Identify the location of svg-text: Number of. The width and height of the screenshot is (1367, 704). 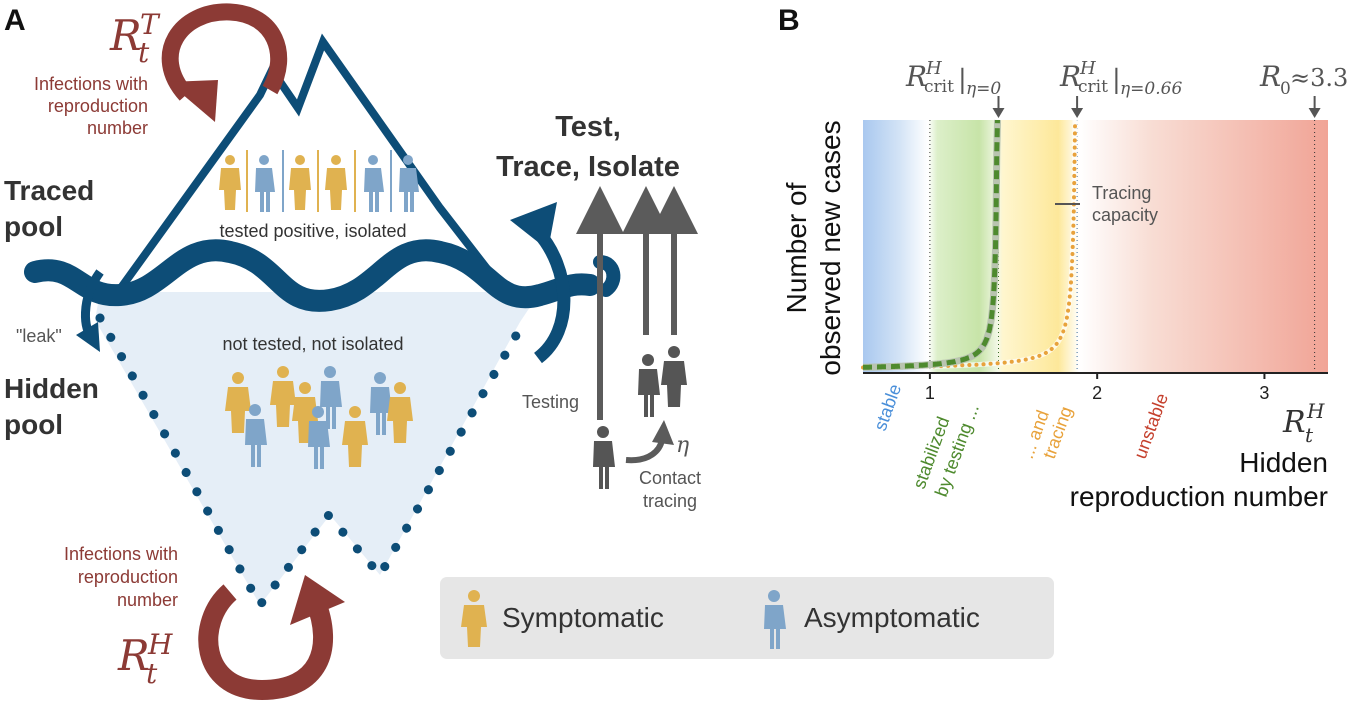
(796, 247).